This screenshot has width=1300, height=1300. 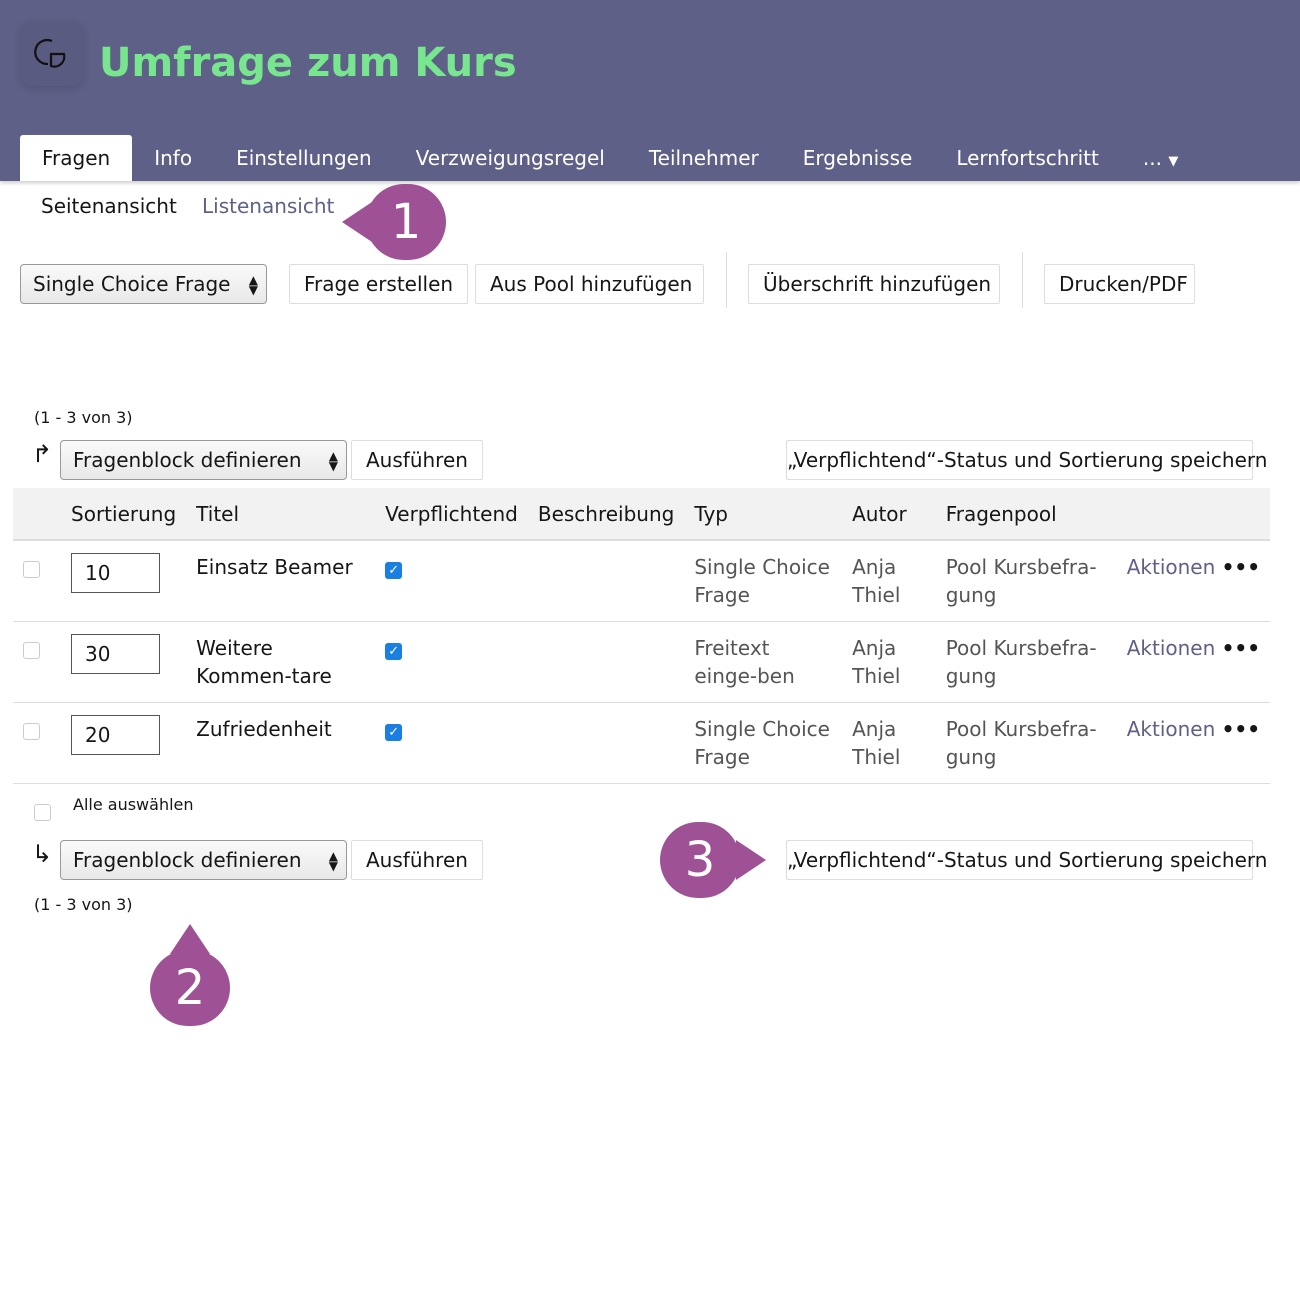 I want to click on add-from-pool-button: Aus Pool hinzufügen, so click(x=589, y=284).